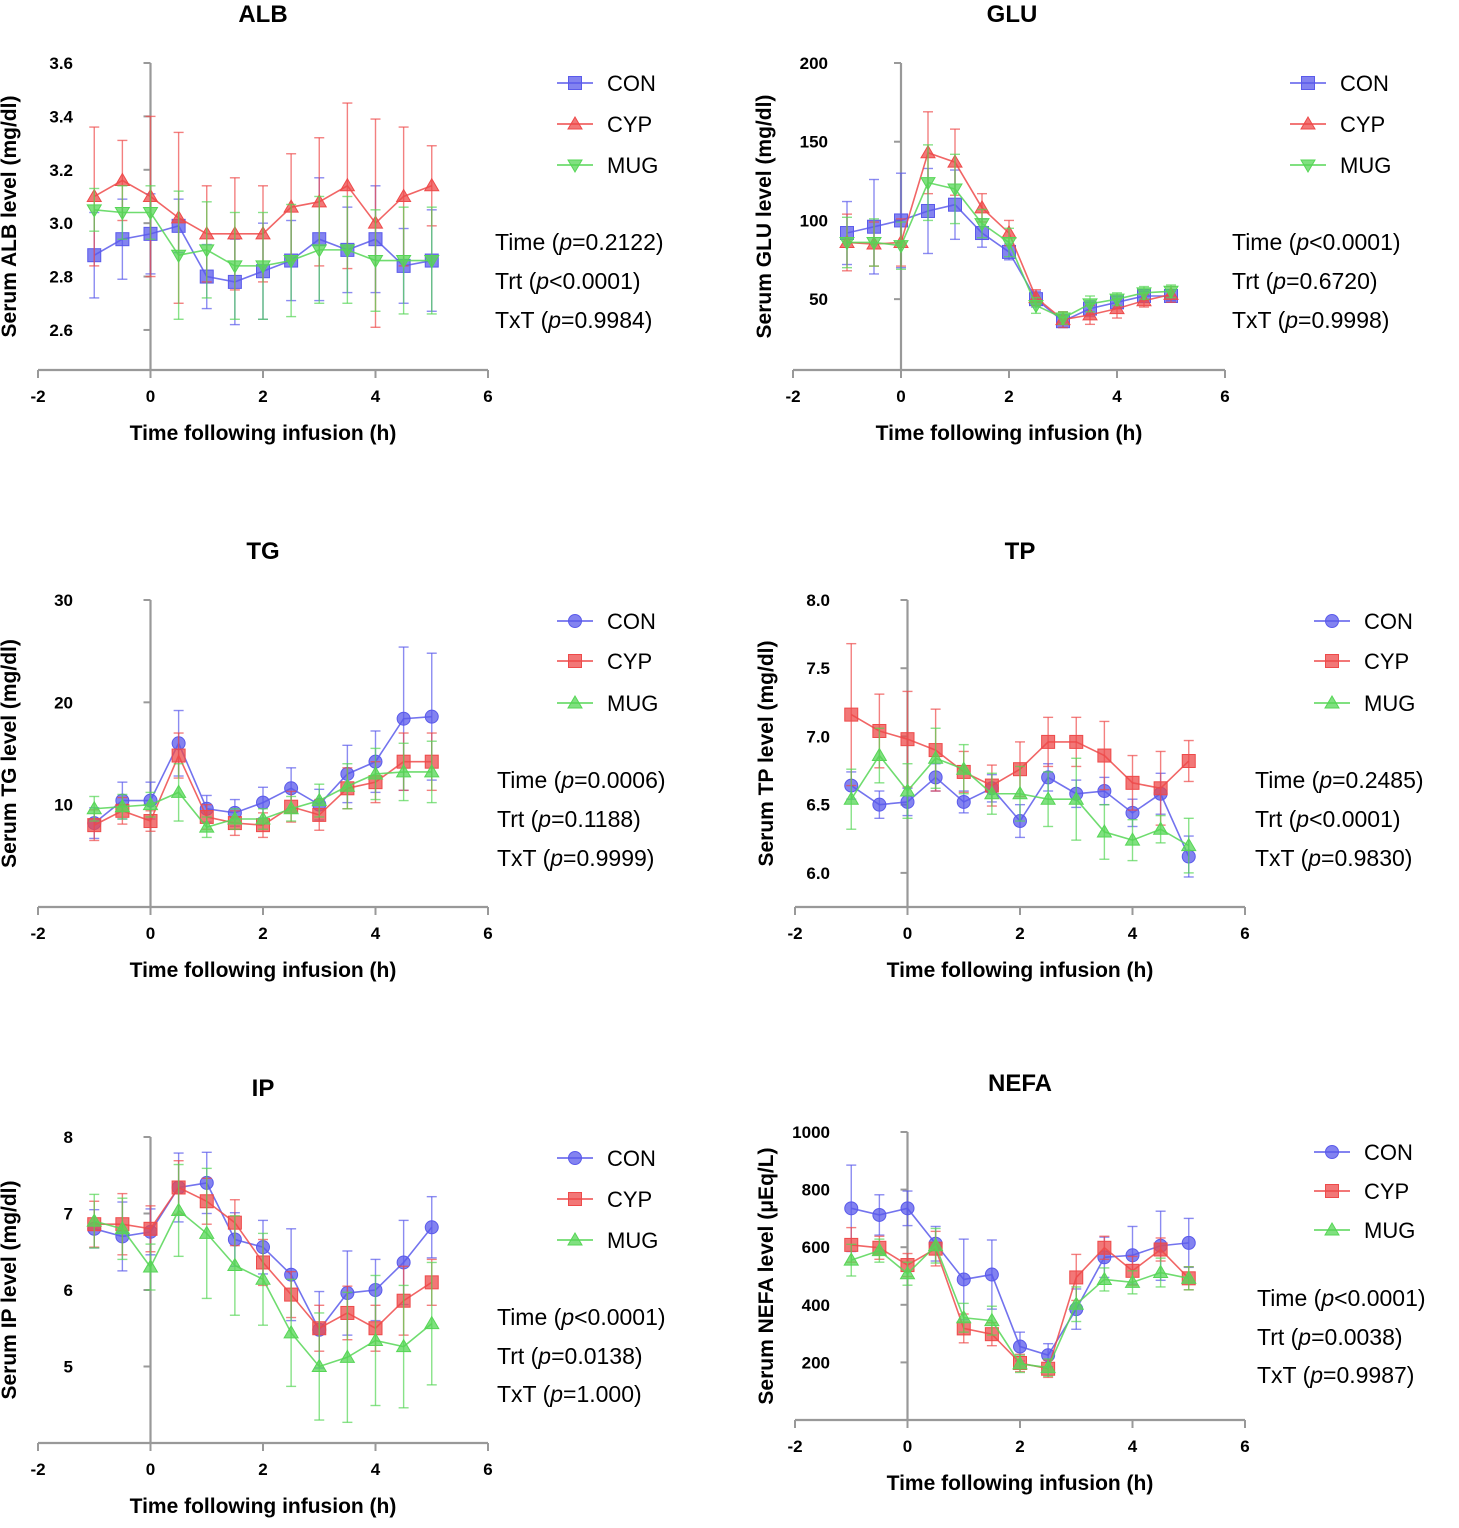  I want to click on y-axis-label: Serum NEFA level (μEq/L), so click(766, 1275).